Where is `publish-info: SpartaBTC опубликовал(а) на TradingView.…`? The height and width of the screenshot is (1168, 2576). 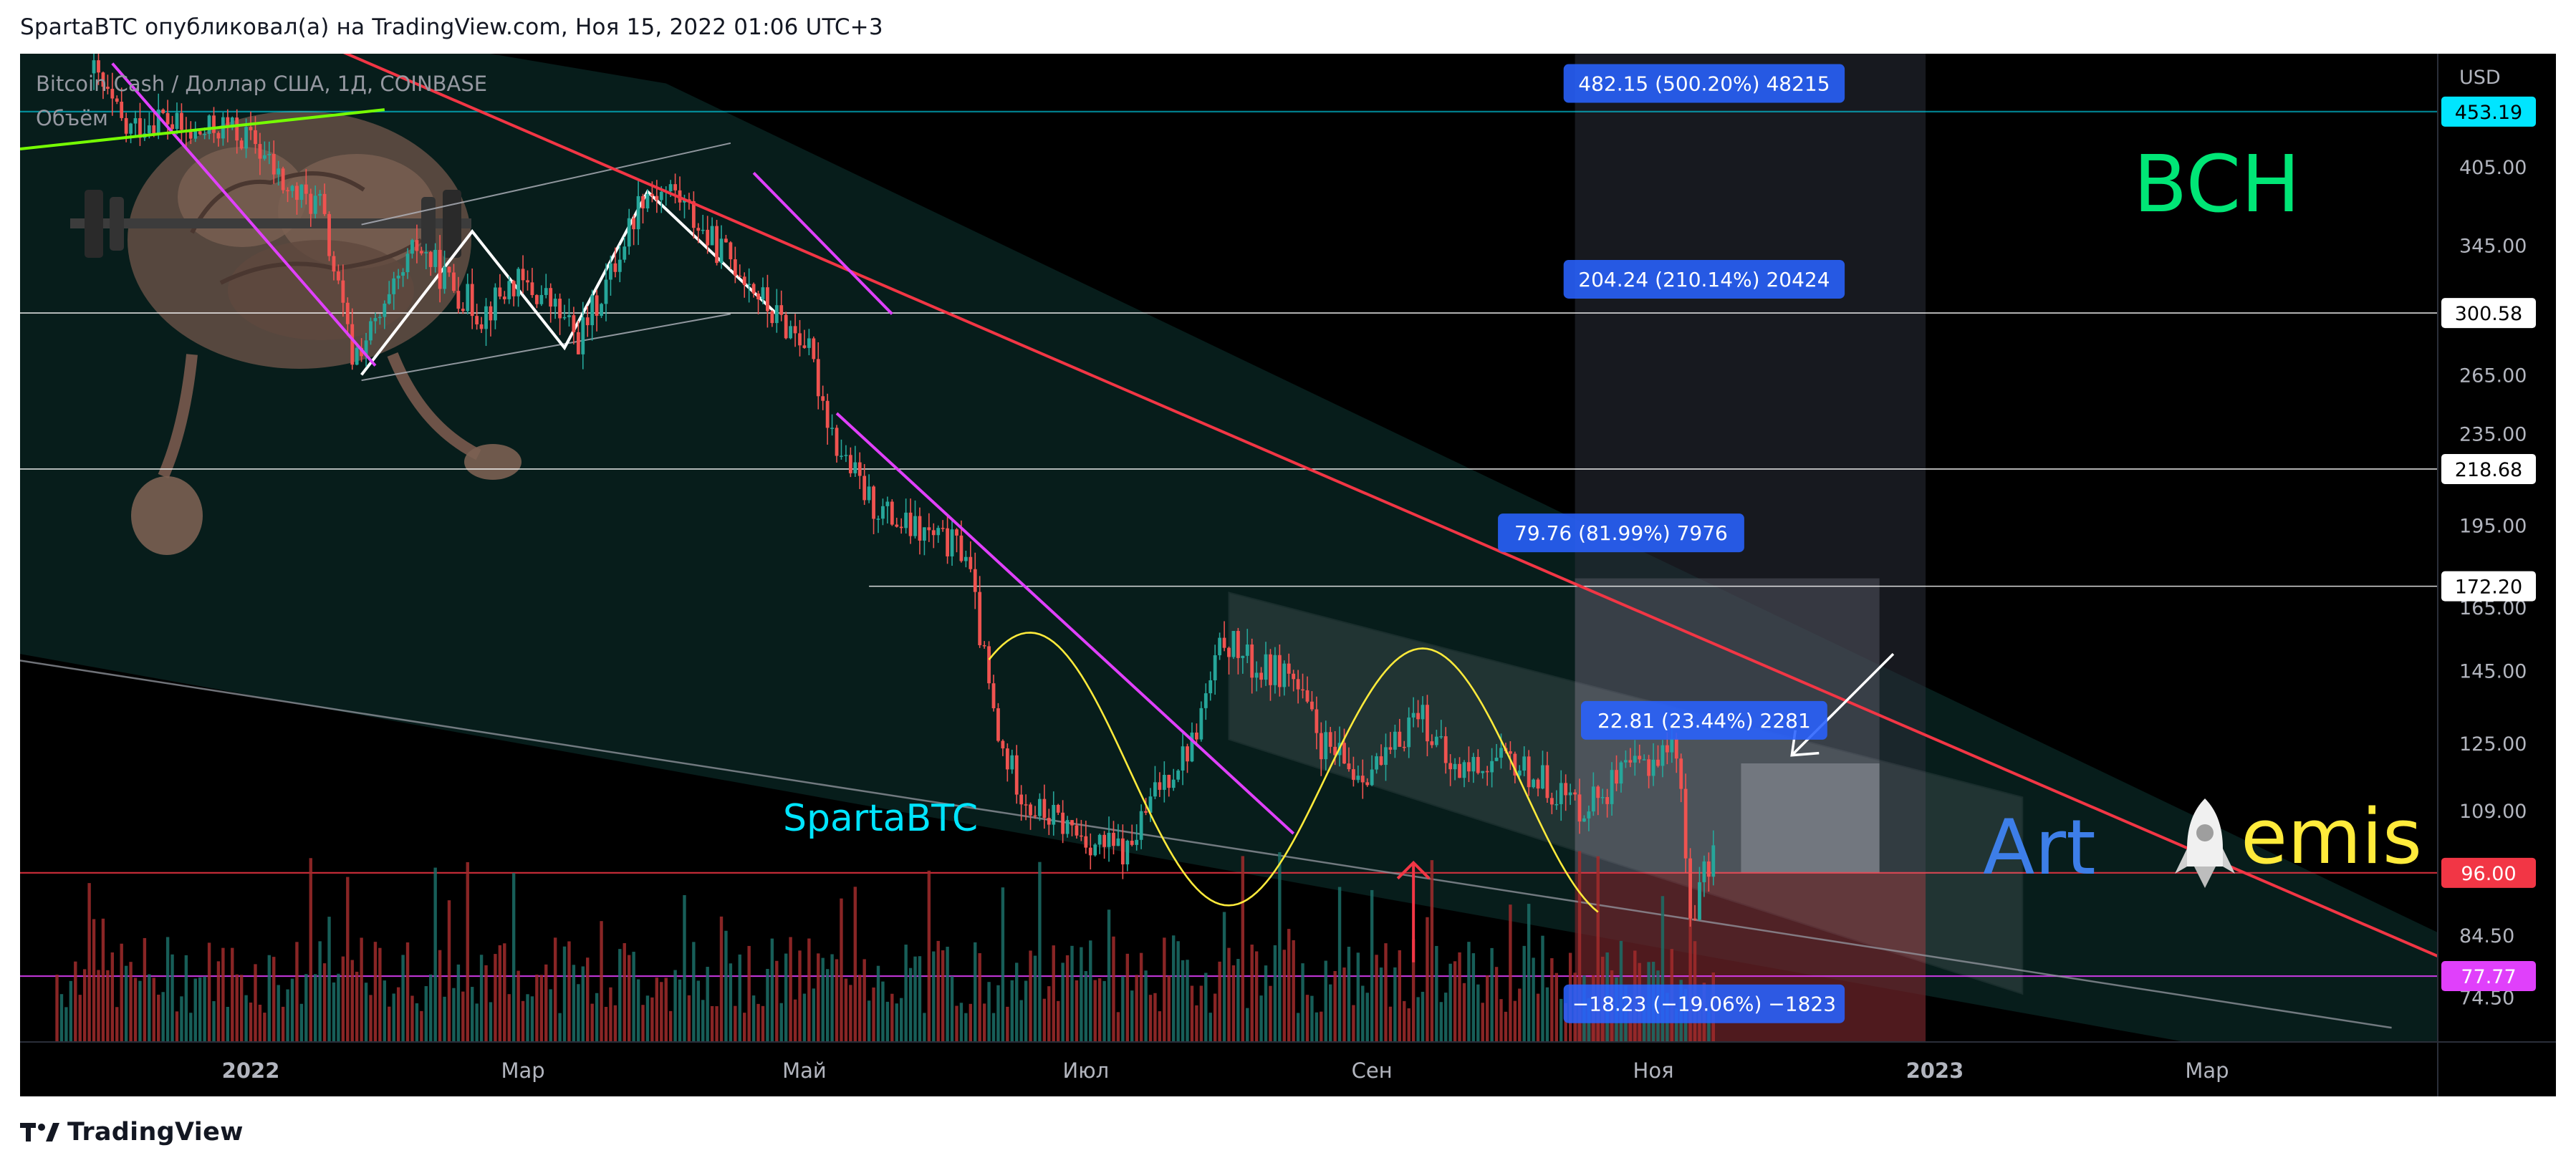
publish-info: SpartaBTC опубликовал(а) на TradingView.… is located at coordinates (451, 27).